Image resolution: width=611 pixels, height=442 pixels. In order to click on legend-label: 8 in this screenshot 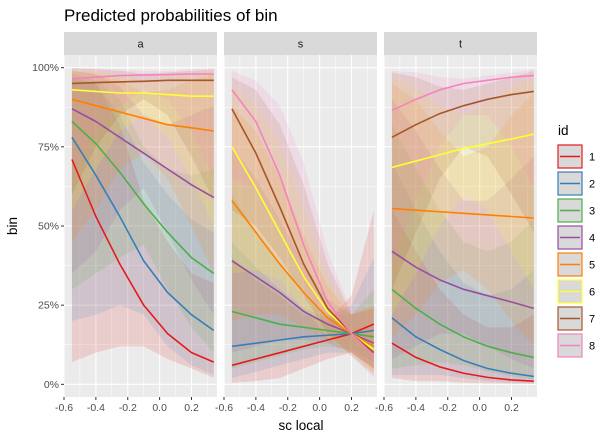, I will do `click(592, 347)`.